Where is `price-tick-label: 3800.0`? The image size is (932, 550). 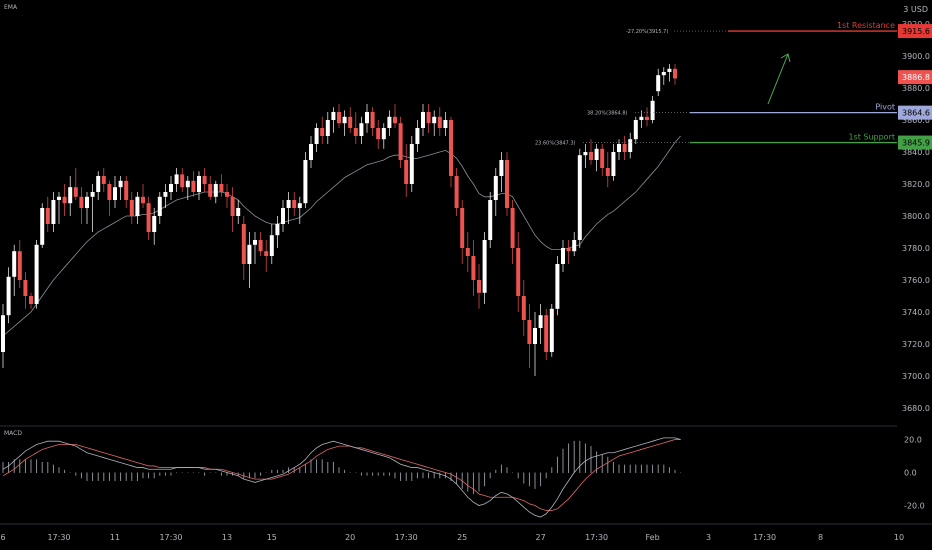
price-tick-label: 3800.0 is located at coordinates (916, 216).